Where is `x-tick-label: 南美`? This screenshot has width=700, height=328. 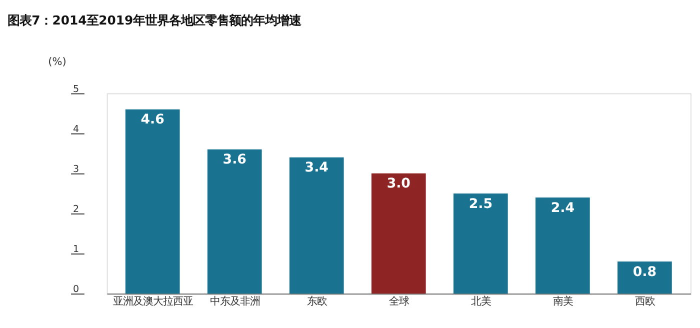 x-tick-label: 南美 is located at coordinates (563, 302).